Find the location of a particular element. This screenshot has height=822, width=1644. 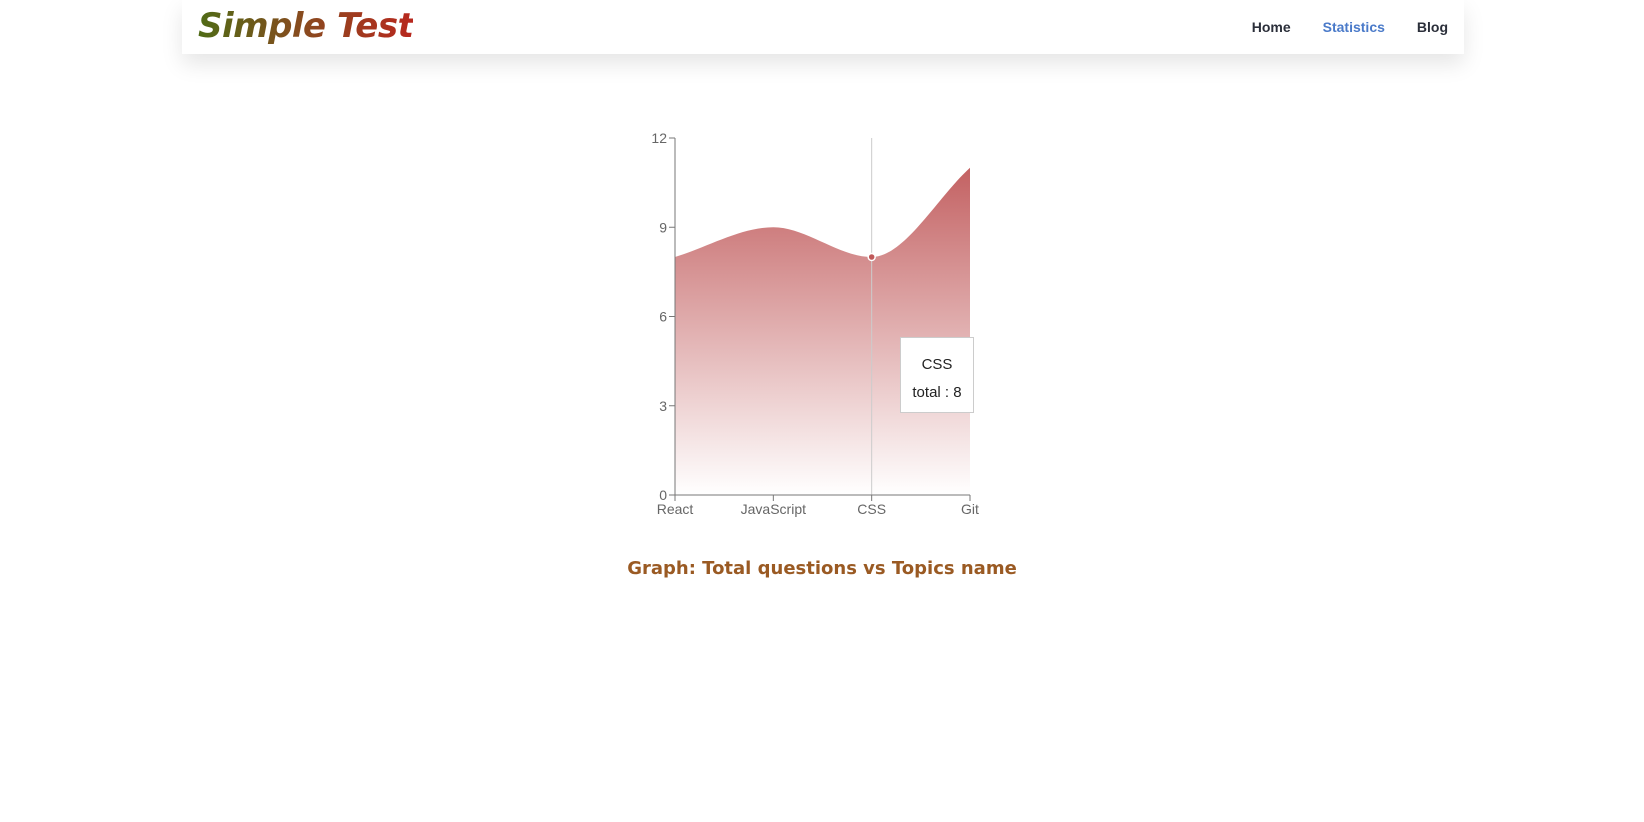

x-tick-label: React is located at coordinates (675, 509).